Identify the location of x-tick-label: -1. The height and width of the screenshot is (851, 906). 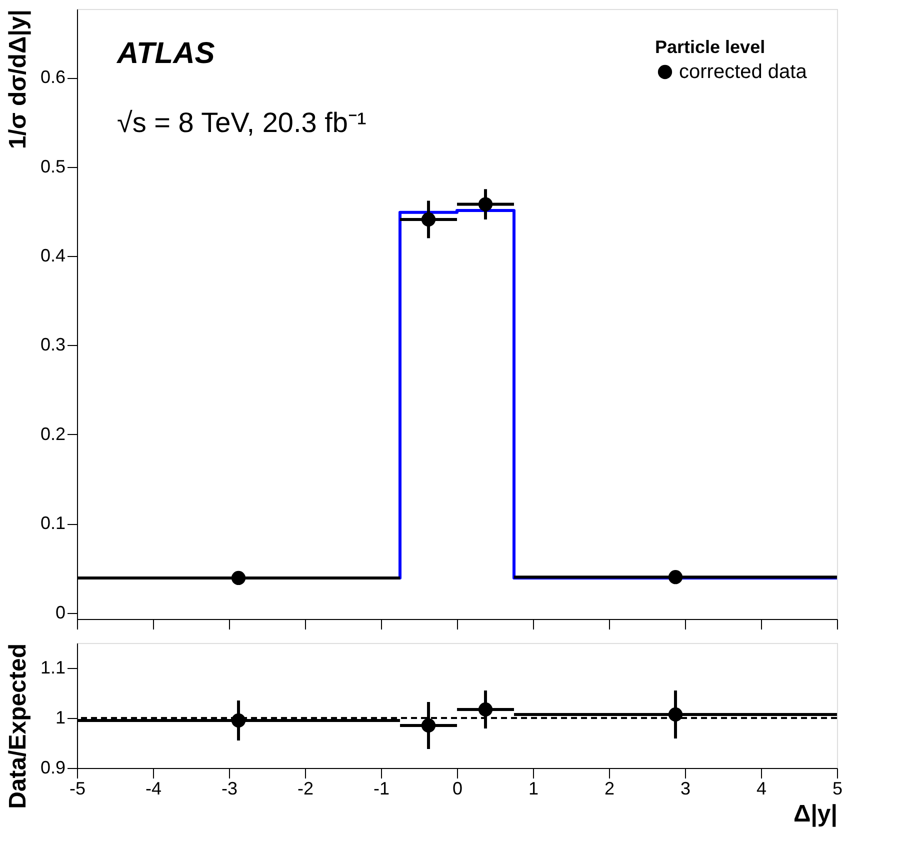
(381, 788).